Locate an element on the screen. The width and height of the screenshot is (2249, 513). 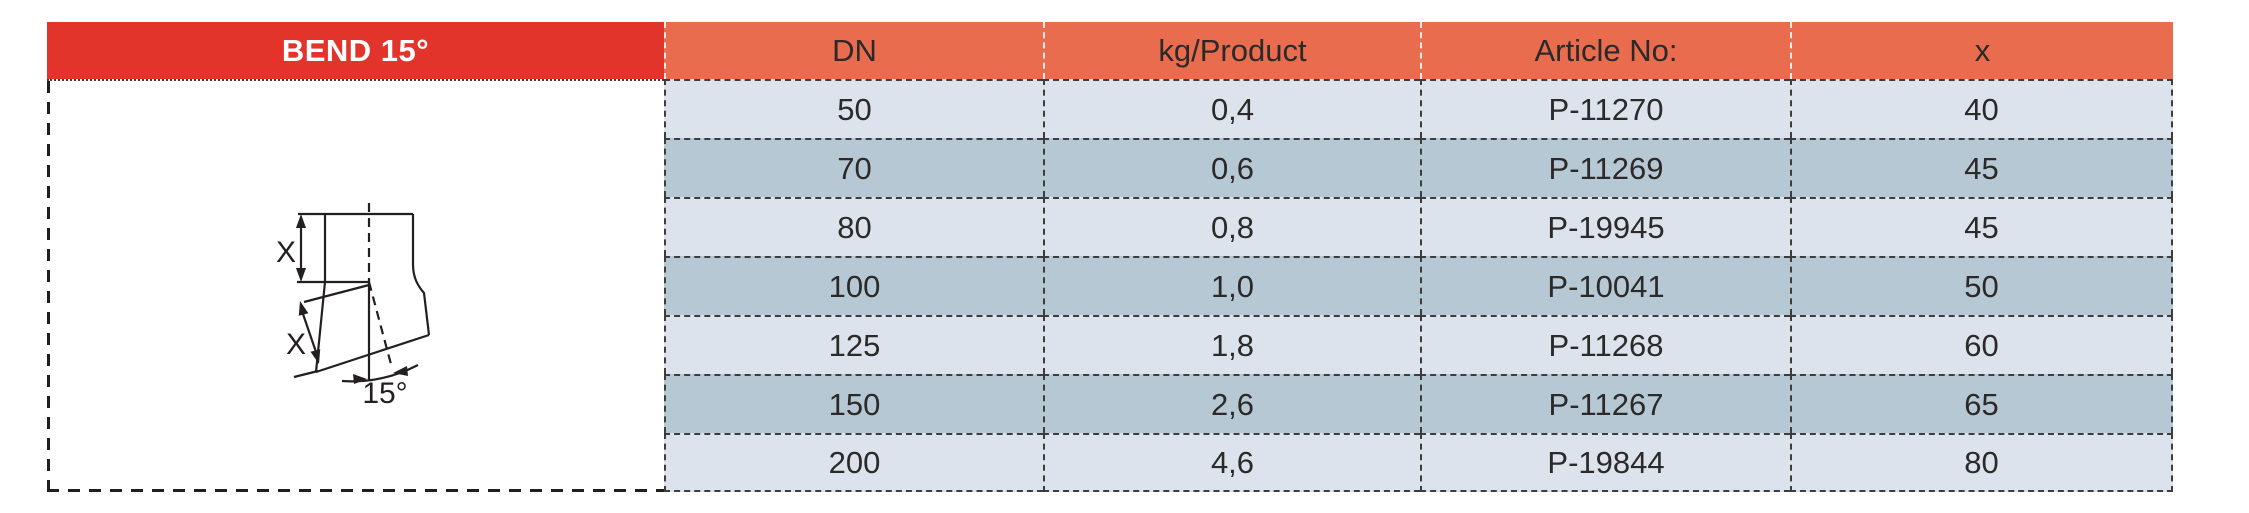
cell-dn: 70 is located at coordinates (853, 167).